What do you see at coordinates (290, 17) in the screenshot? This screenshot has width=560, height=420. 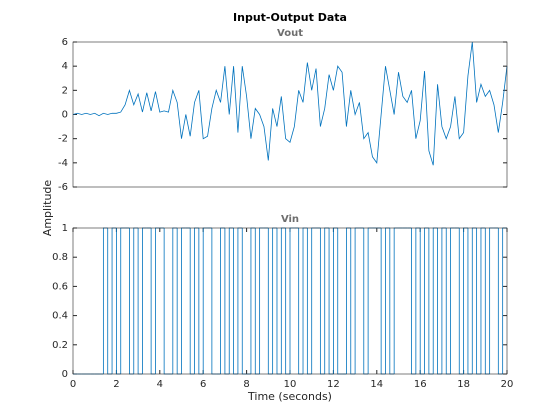 I see `figure-title: Input-Output Data` at bounding box center [290, 17].